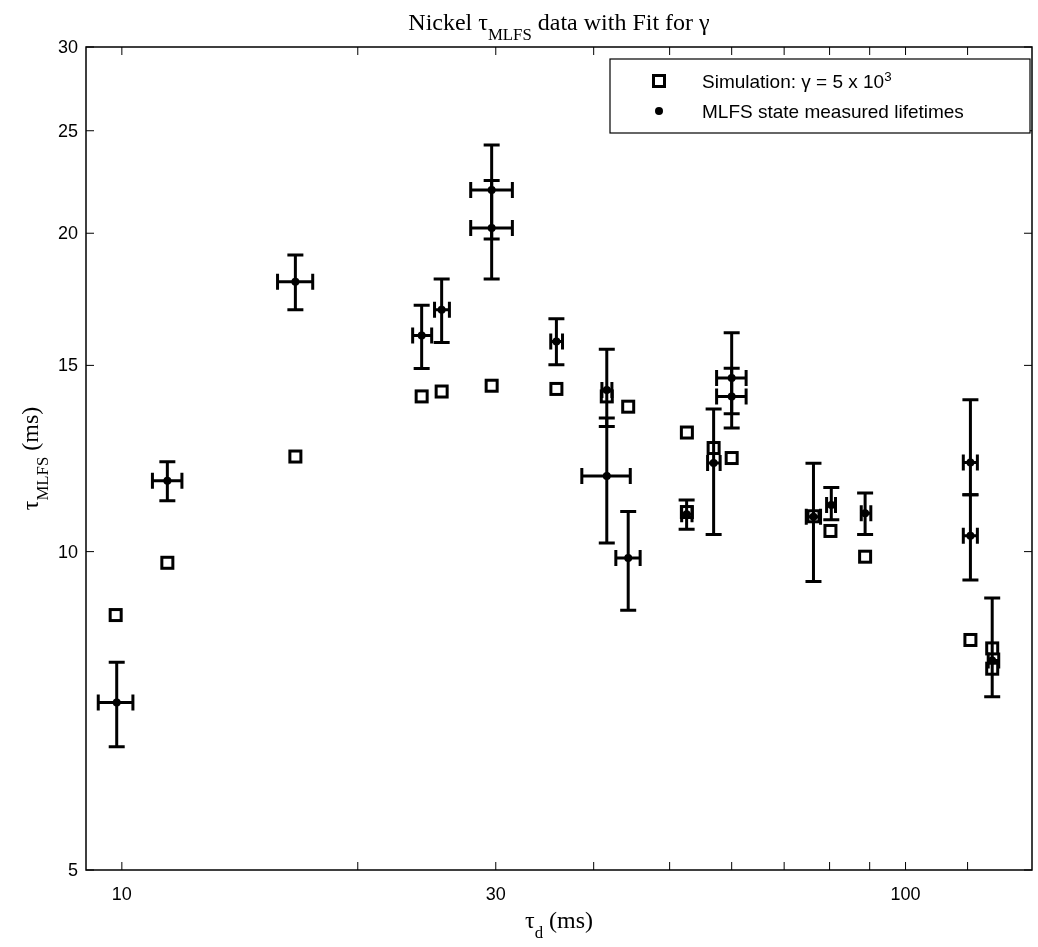 This screenshot has height=947, width=1038. I want to click on y-tick-label: 15, so click(67, 365).